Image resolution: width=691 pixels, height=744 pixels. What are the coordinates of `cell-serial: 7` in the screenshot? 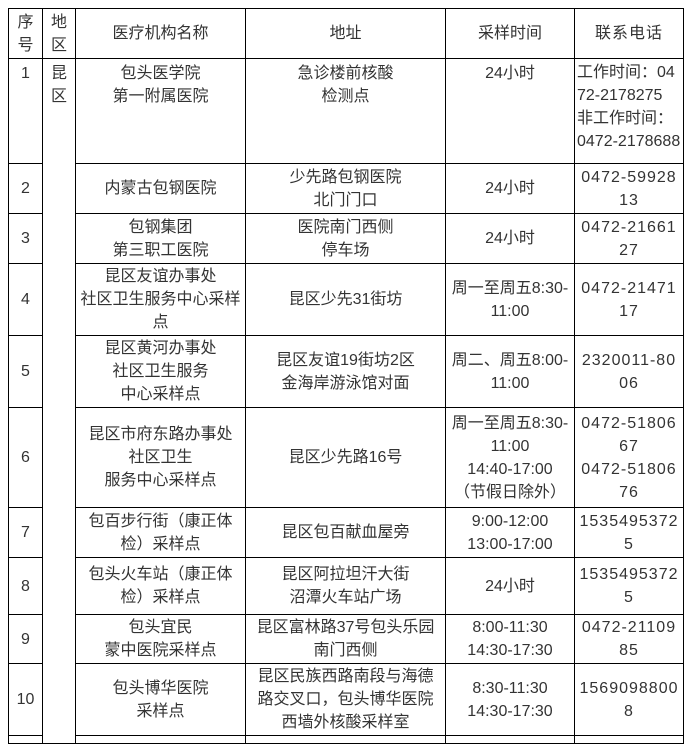 It's located at (25, 532).